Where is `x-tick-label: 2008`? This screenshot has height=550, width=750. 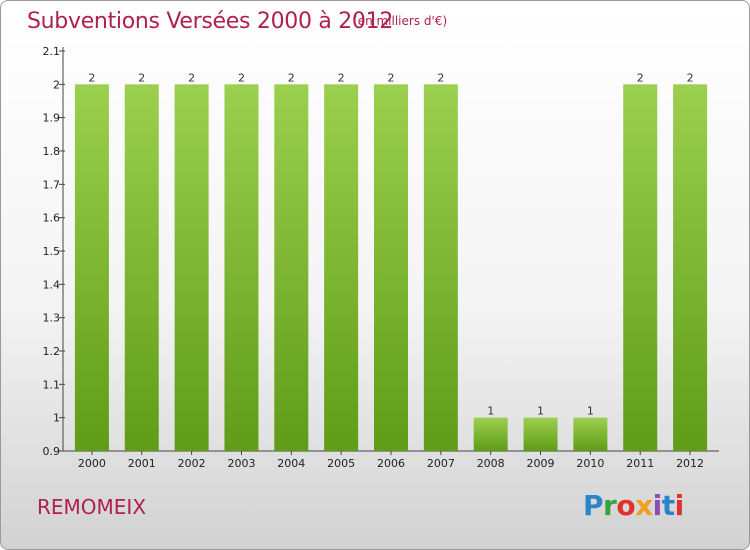 x-tick-label: 2008 is located at coordinates (491, 463).